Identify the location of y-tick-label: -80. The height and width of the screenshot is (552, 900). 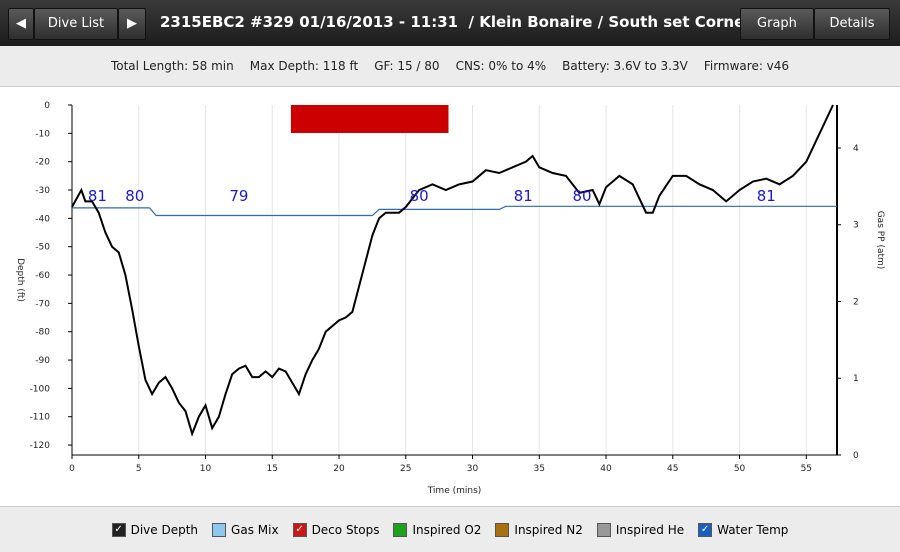
(42, 333).